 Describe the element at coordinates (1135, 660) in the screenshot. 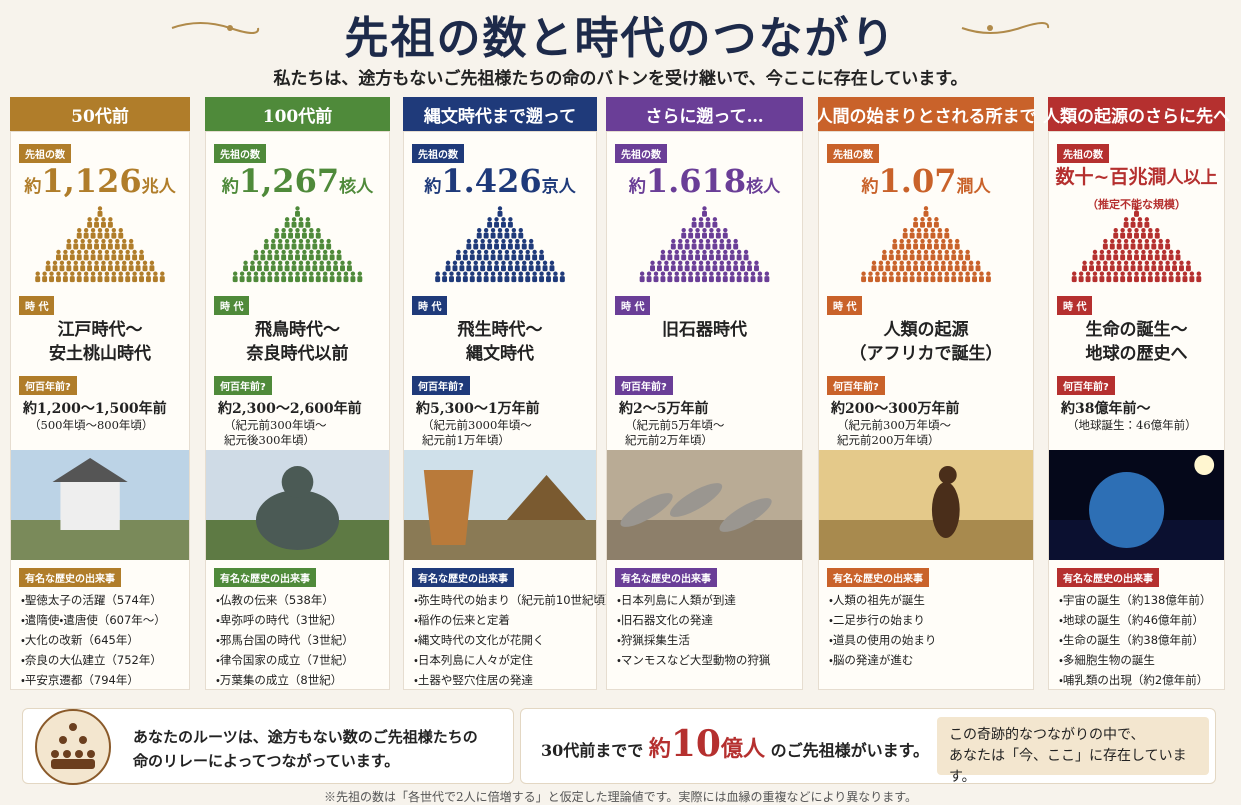

I see `event: 多細胞生物の誕生` at that location.